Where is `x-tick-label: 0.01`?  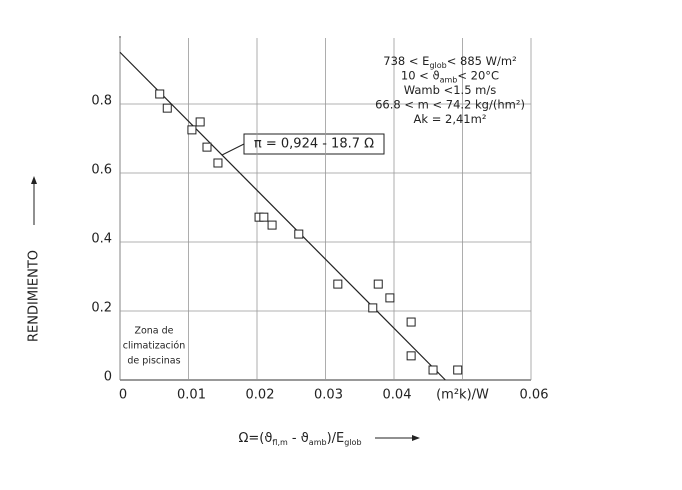 x-tick-label: 0.01 is located at coordinates (191, 395).